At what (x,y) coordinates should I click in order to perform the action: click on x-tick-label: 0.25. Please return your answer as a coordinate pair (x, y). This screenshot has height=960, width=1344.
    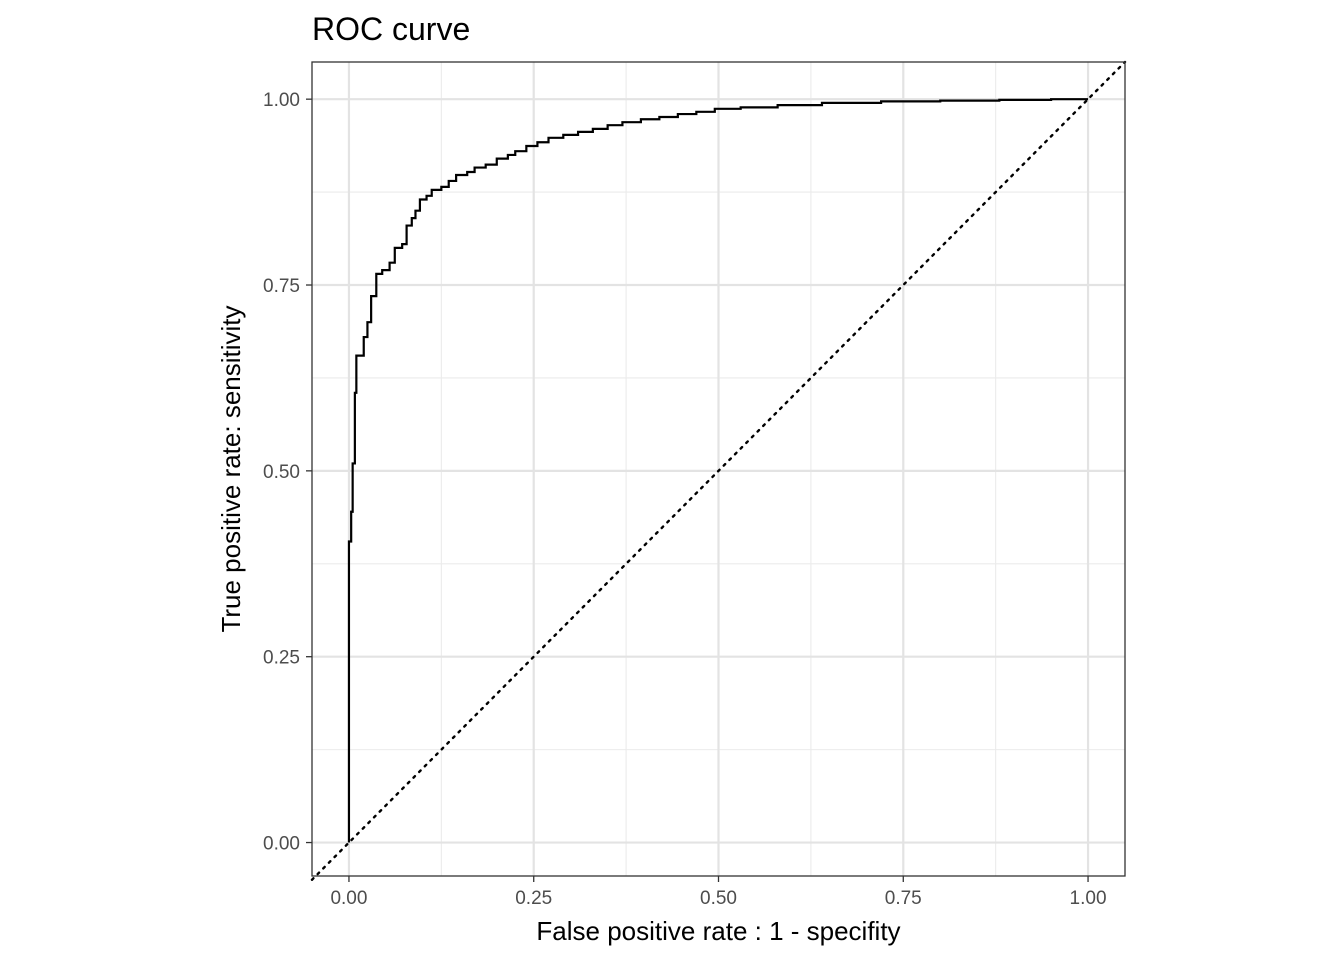
    Looking at the image, I should click on (533, 898).